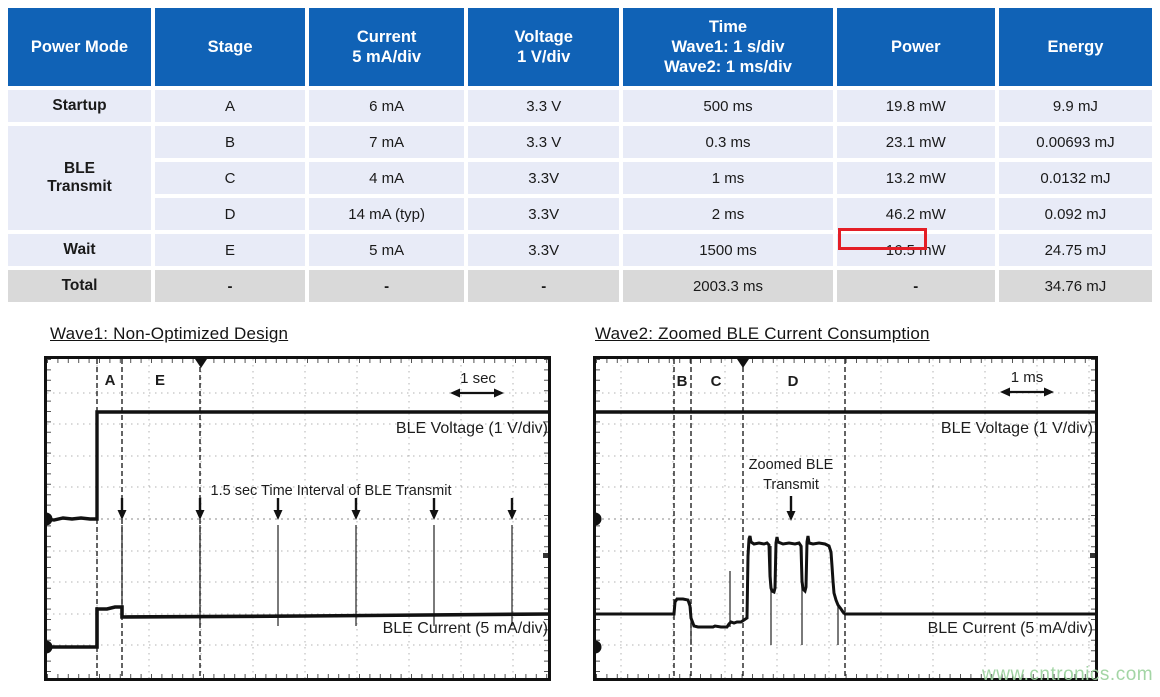 Image resolution: width=1160 pixels, height=697 pixels. What do you see at coordinates (1075, 250) in the screenshot?
I see `wait-energy-cell: 24.75 mJ` at bounding box center [1075, 250].